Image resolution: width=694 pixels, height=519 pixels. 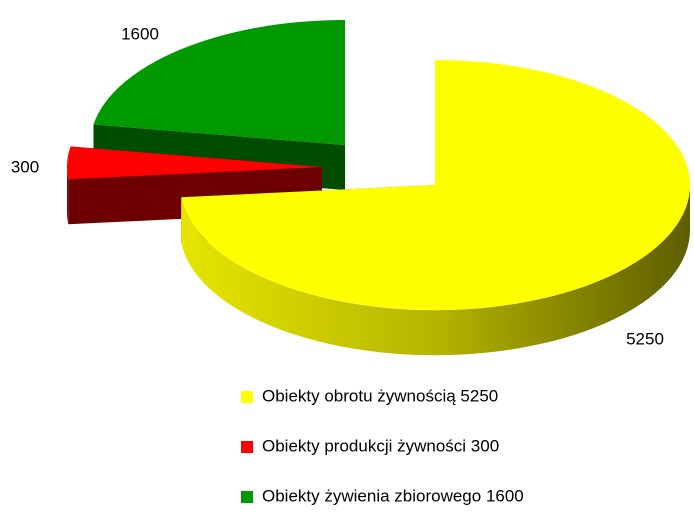 What do you see at coordinates (25, 166) in the screenshot?
I see `data-label: 300` at bounding box center [25, 166].